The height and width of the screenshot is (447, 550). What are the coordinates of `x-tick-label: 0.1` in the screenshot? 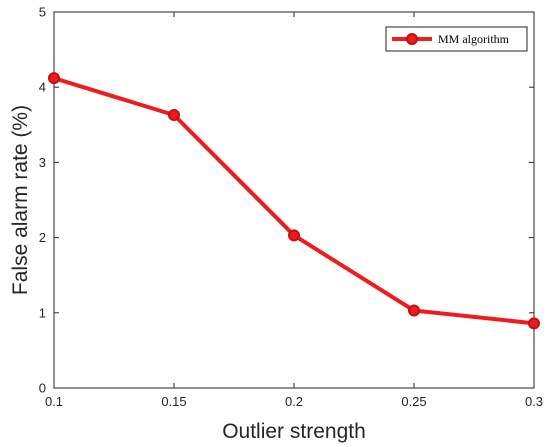 It's located at (54, 401).